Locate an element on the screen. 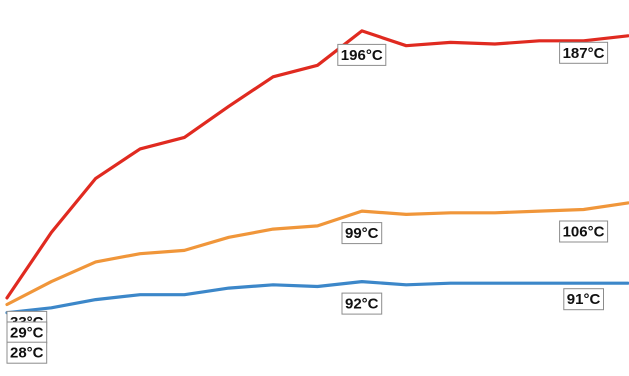  data-label: 28°C is located at coordinates (27, 352).